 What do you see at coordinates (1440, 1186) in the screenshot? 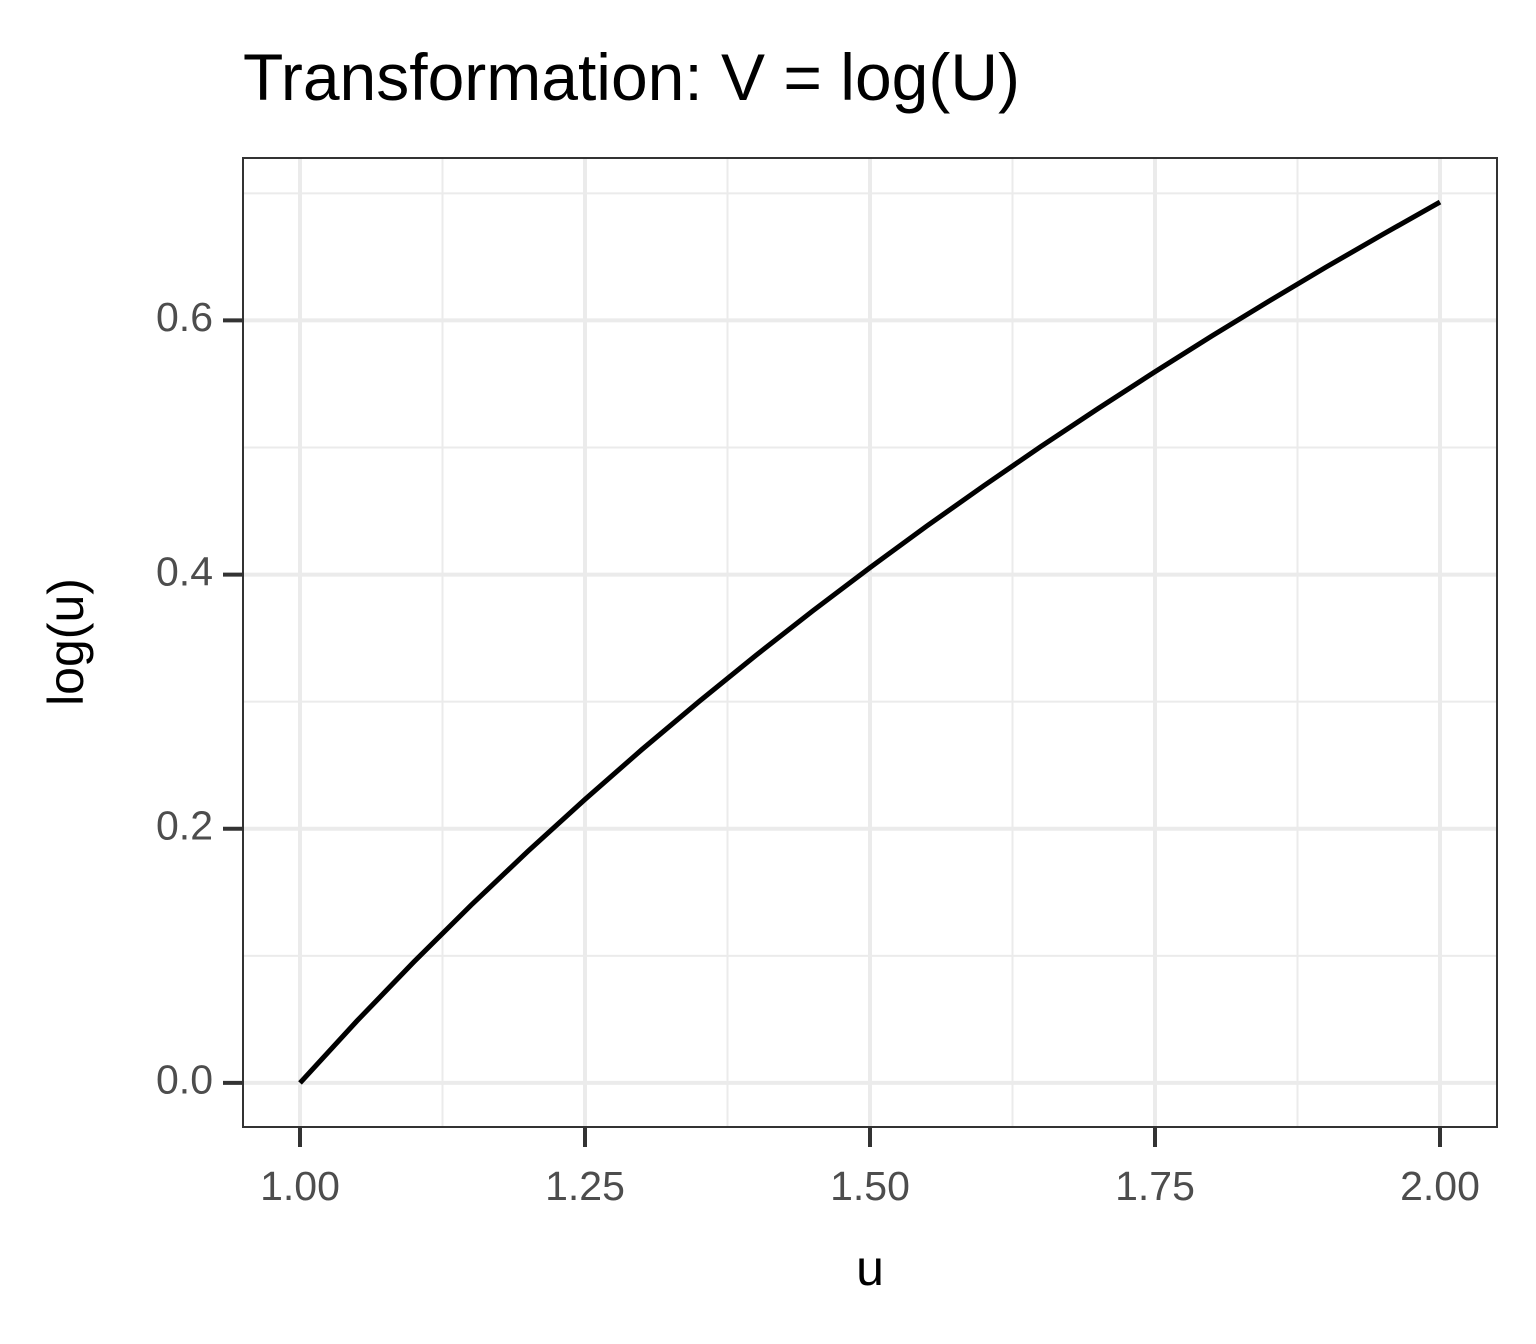
I see `x-tick-label: 2.00` at bounding box center [1440, 1186].